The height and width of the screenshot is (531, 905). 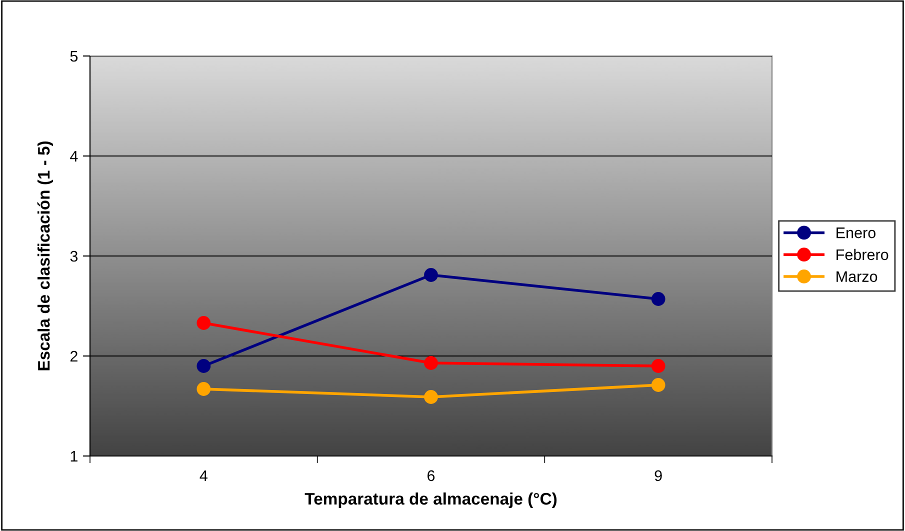 What do you see at coordinates (45, 255) in the screenshot?
I see `y-axis-title: Escala de clasificación (1 - 5)` at bounding box center [45, 255].